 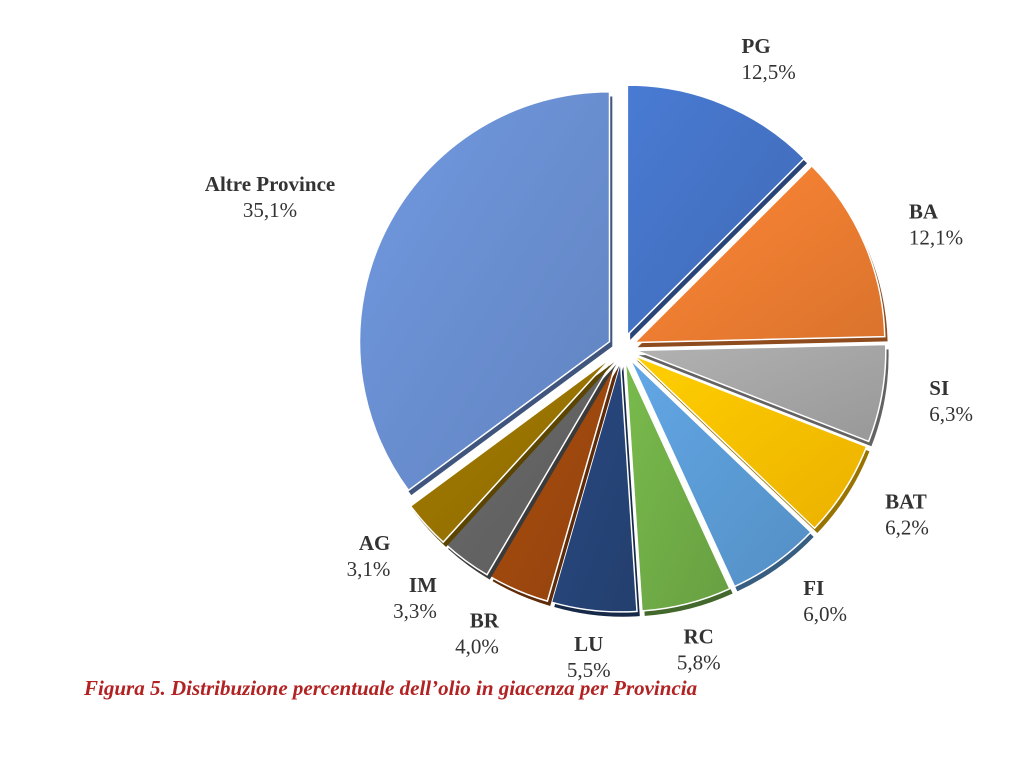 I want to click on pie-slice-face-fi, so click(x=720, y=473).